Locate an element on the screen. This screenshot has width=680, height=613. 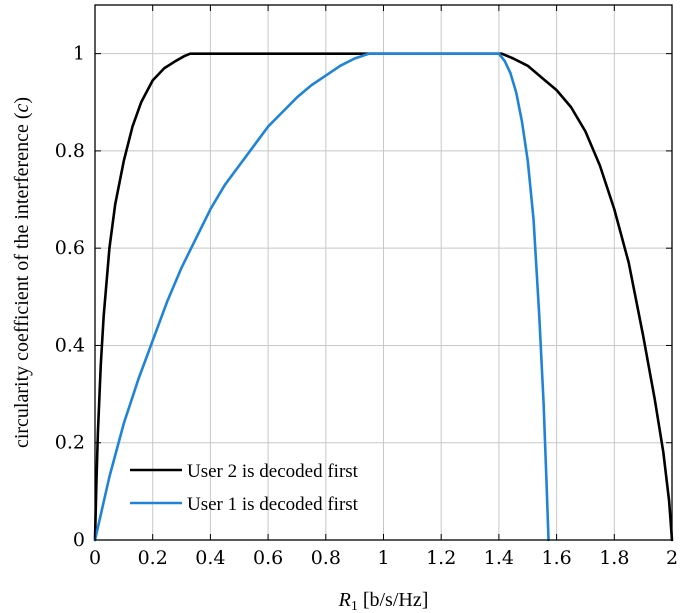
x-tick-label: 1.2 is located at coordinates (441, 558).